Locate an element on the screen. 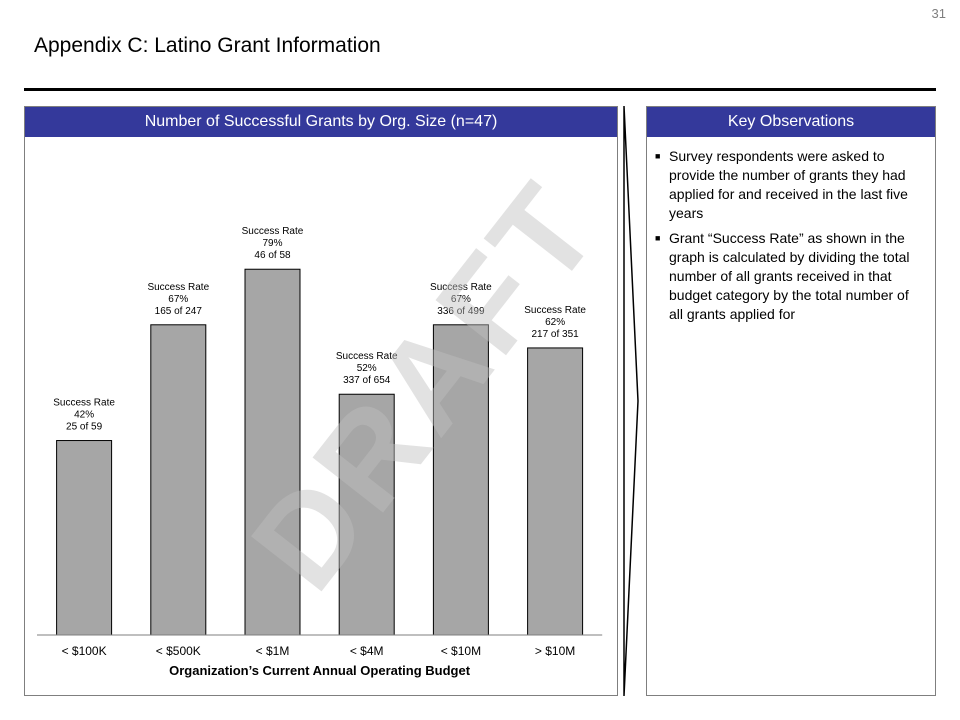 Image resolution: width=960 pixels, height=720 pixels. x-tick-label: < $10M is located at coordinates (461, 651).